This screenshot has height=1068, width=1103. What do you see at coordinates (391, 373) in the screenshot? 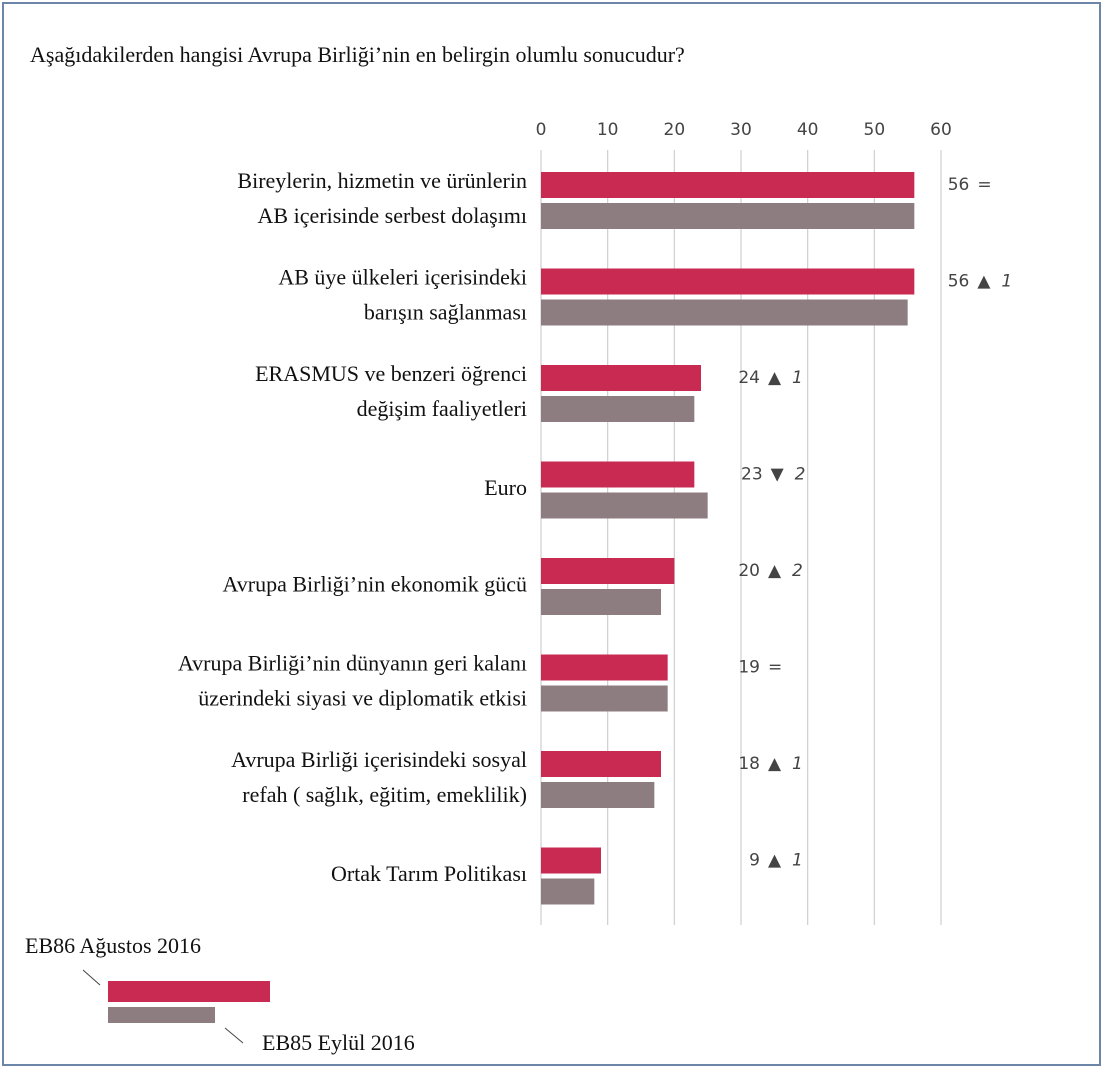
I see `category-label: ERASMUS ve benzeri öğrenci` at bounding box center [391, 373].